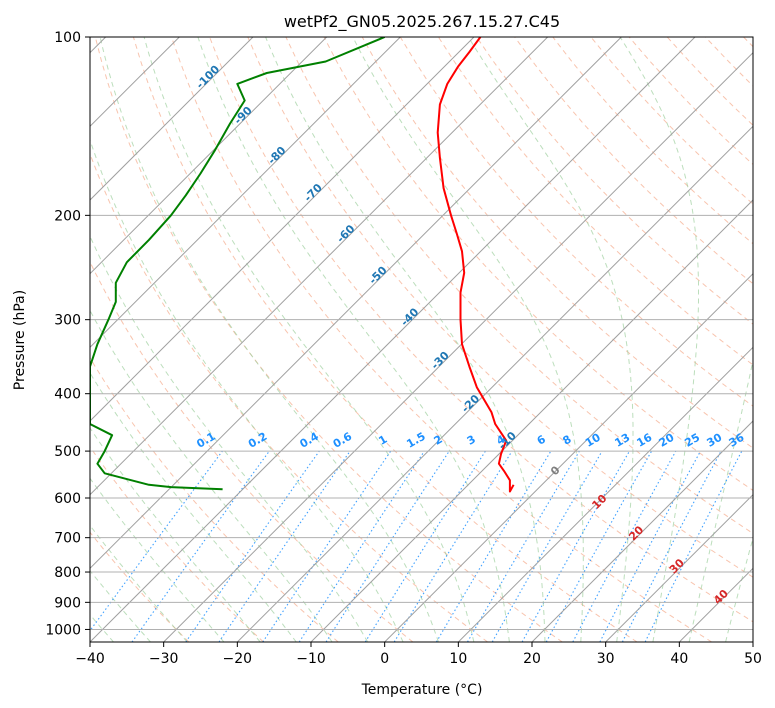 This screenshot has height=708, width=775. I want to click on x-axis-ticks: −40 −30 −20 −10 0 10 20 30 40 50, so click(418, 654).